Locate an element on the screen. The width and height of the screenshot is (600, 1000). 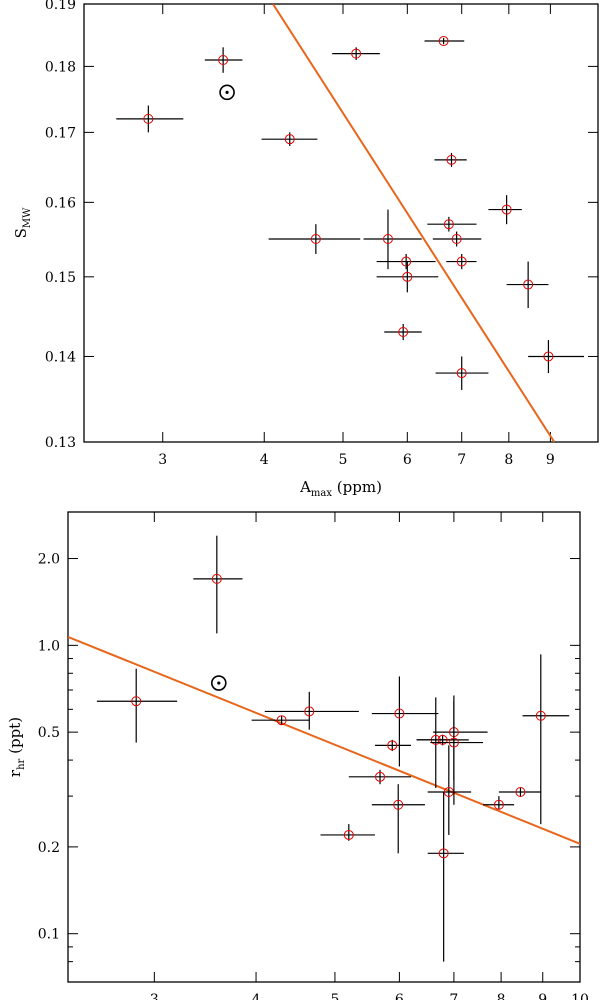
y-tick-label: 0.15 is located at coordinates (60, 278).